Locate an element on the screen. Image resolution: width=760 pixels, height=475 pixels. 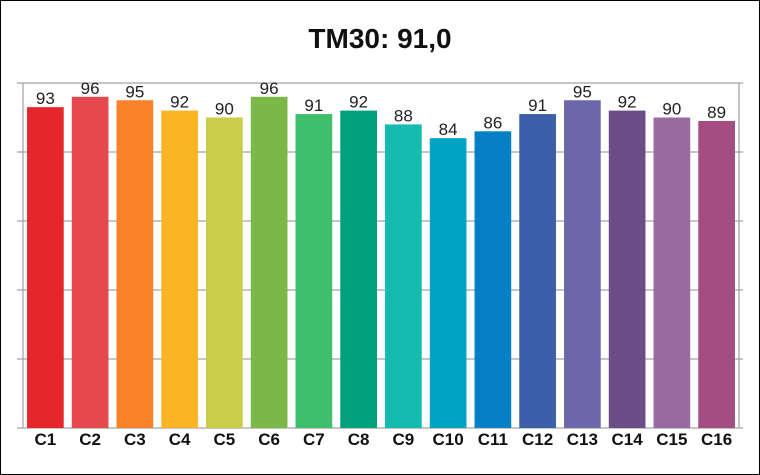
bar-c5 is located at coordinates (224, 272).